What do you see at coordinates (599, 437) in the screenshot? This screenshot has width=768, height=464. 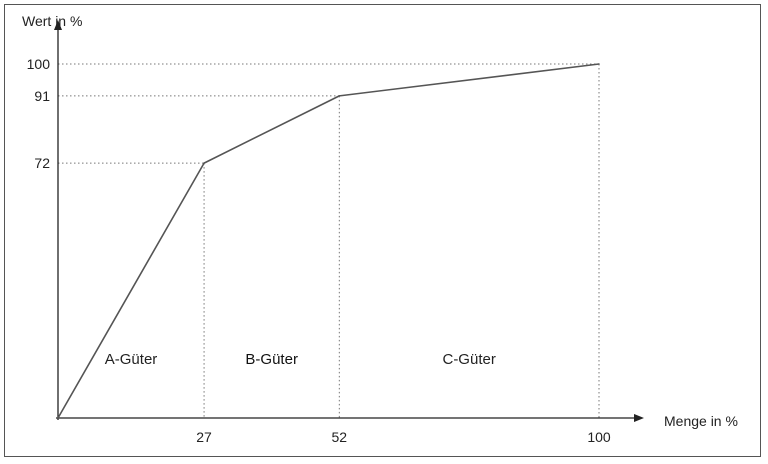 I see `x-tick-label: 100` at bounding box center [599, 437].